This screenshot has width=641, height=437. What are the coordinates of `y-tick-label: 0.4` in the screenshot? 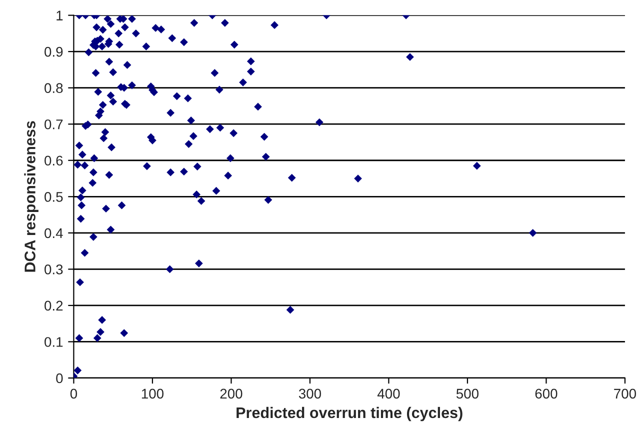 It's located at (53, 233).